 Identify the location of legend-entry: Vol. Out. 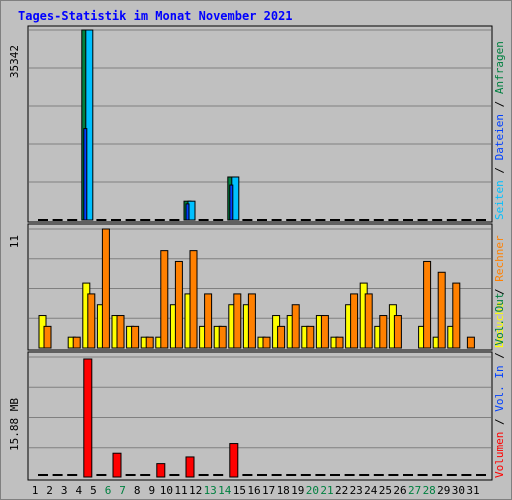
(499, 319).